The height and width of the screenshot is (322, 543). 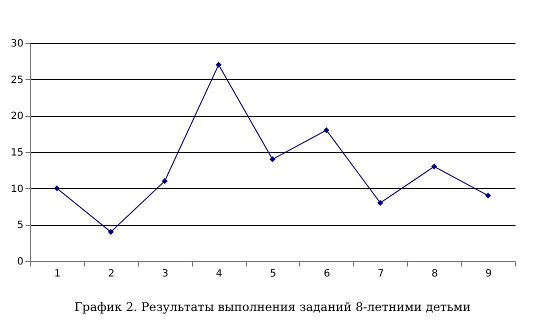 I want to click on y-tick-label: 15, so click(x=17, y=153).